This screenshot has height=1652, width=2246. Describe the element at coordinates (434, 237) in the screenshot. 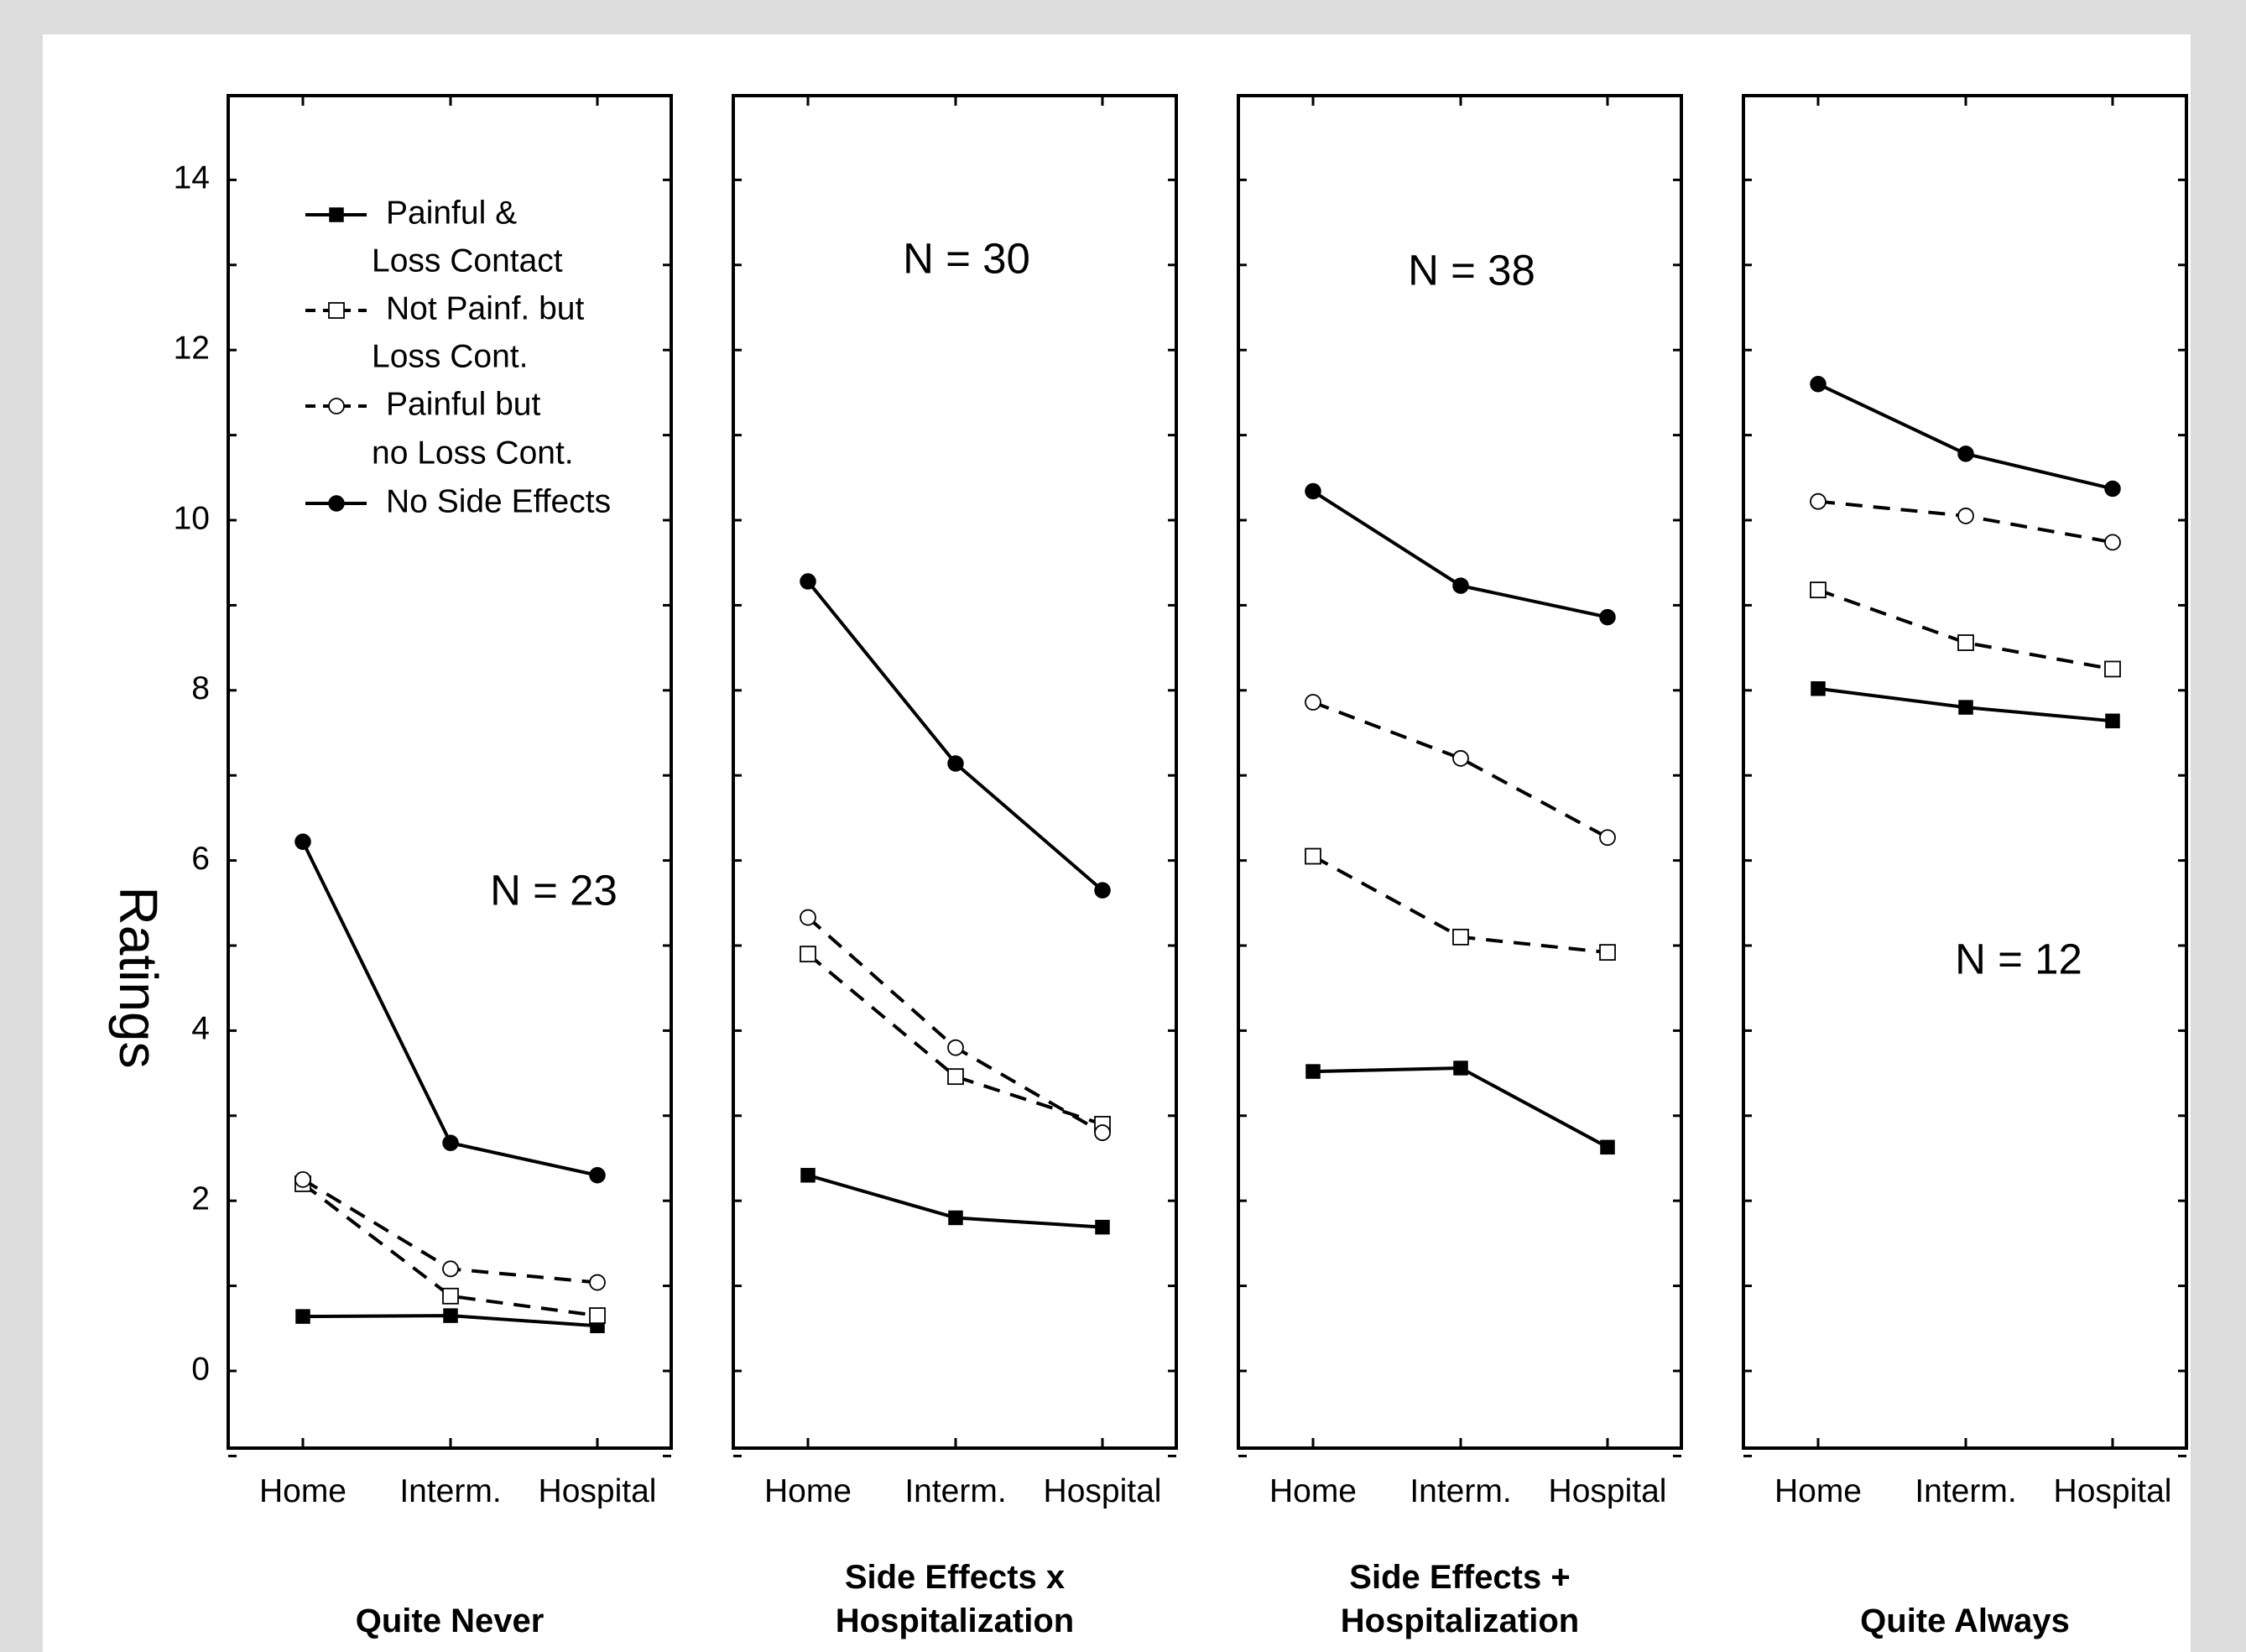

I see `legend-entry-s1: Painful & Loss Contact` at that location.